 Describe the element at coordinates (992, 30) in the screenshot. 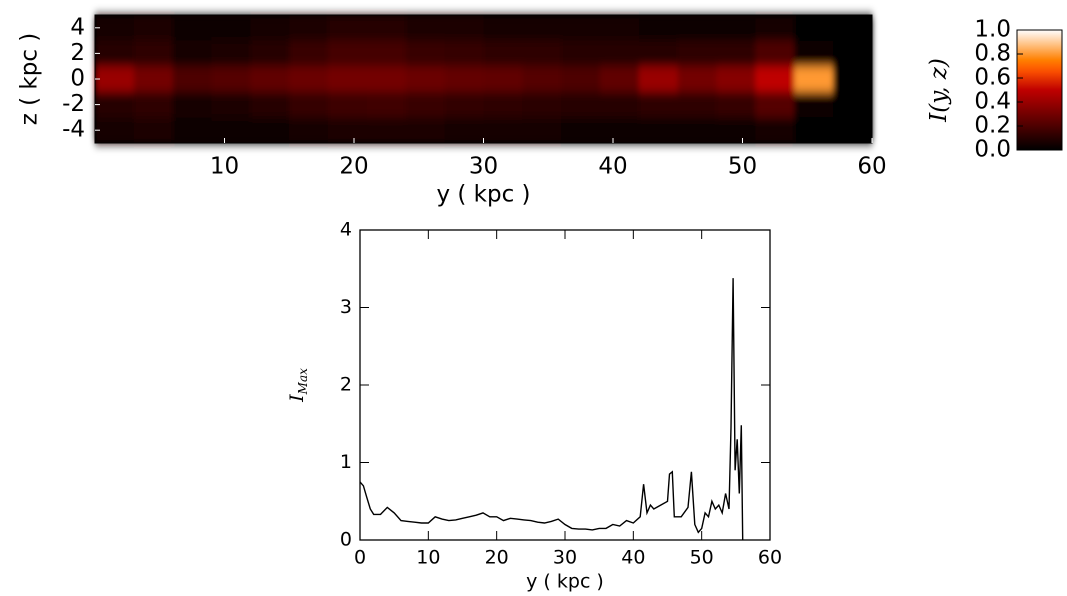

I see `colorbar-tick-label: 1.0` at that location.